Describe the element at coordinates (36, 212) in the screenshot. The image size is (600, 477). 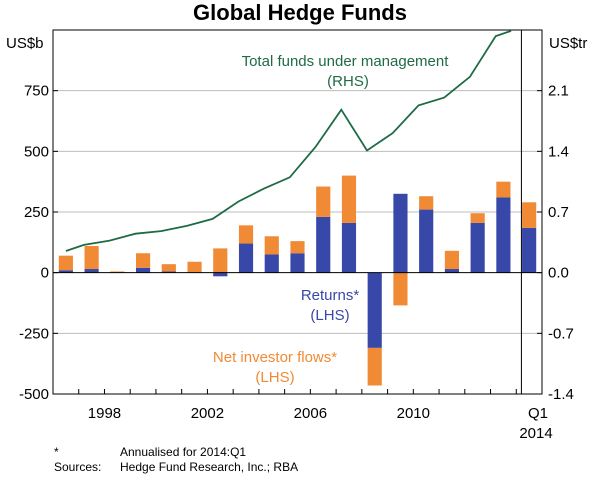
I see `left-tick-label: 250` at that location.